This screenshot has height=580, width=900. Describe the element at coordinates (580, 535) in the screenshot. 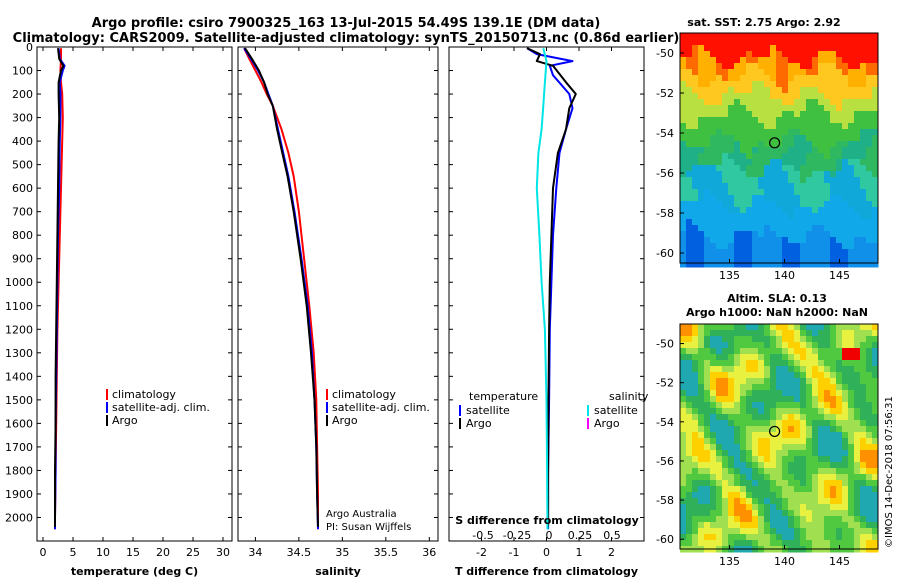

I see `secondary-axis-tick-label: 0.25` at that location.